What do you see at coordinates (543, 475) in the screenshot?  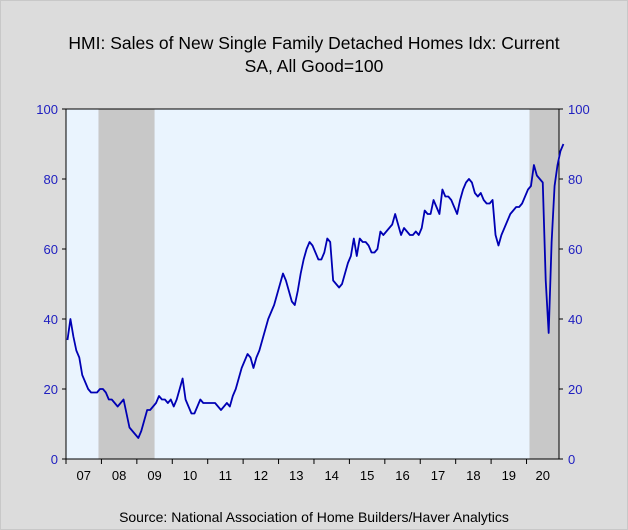 I see `x-tick-label: 20` at bounding box center [543, 475].